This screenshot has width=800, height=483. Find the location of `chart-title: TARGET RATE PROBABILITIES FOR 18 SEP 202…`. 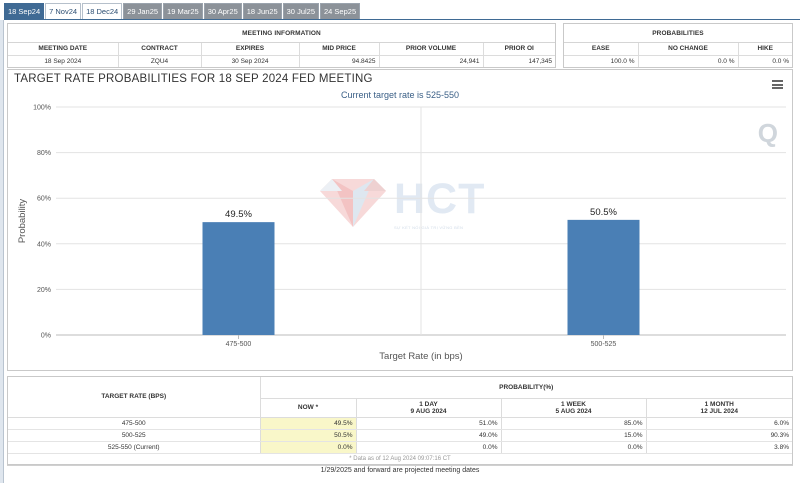

chart-title: TARGET RATE PROBABILITIES FOR 18 SEP 202… is located at coordinates (193, 79).